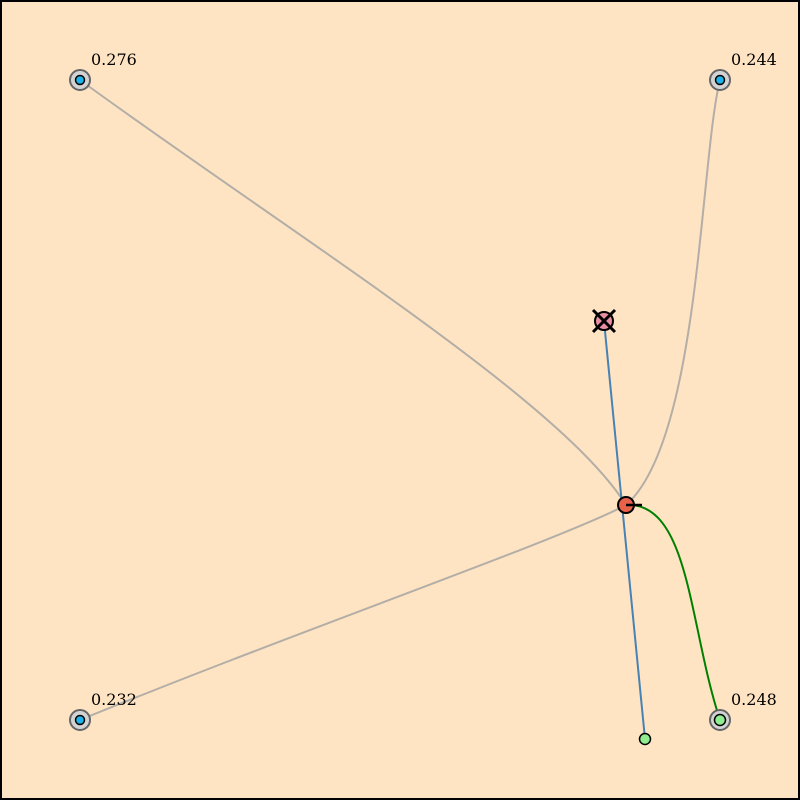  Describe the element at coordinates (673, 292) in the screenshot. I see `link-top-right` at that location.